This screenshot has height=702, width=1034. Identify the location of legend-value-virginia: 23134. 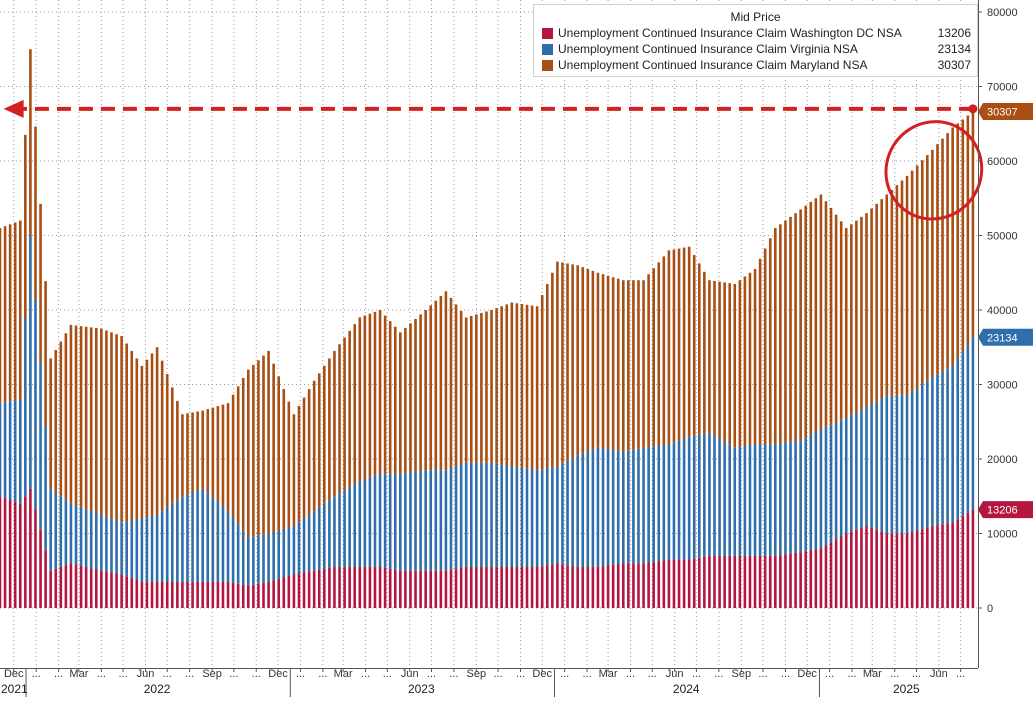
(954, 49).